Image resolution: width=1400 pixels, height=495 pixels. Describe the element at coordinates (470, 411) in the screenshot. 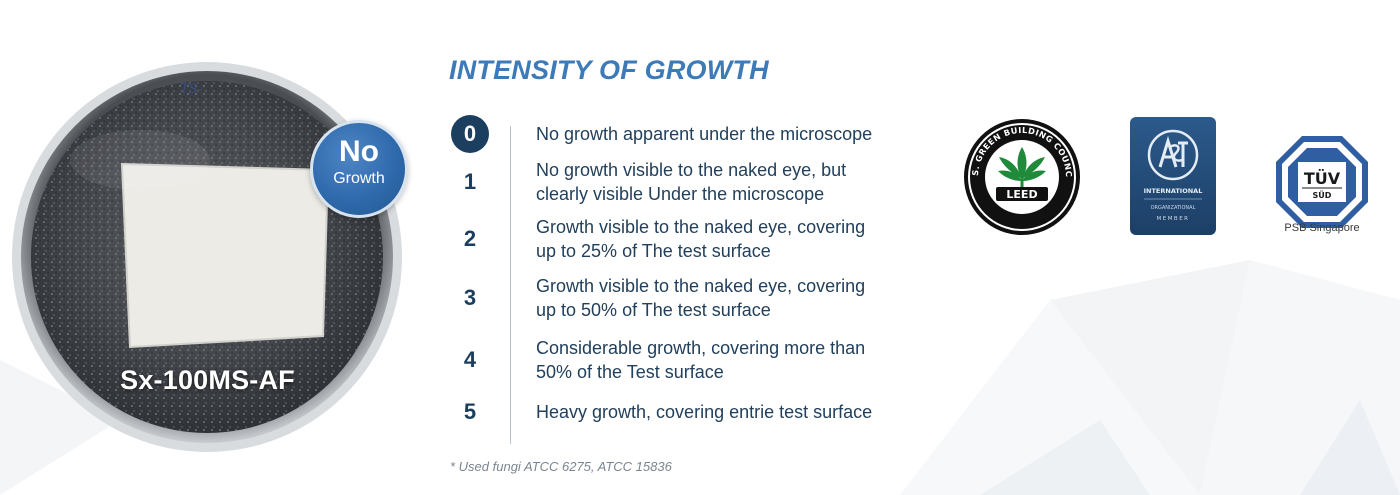

I see `rating-number: 5` at that location.